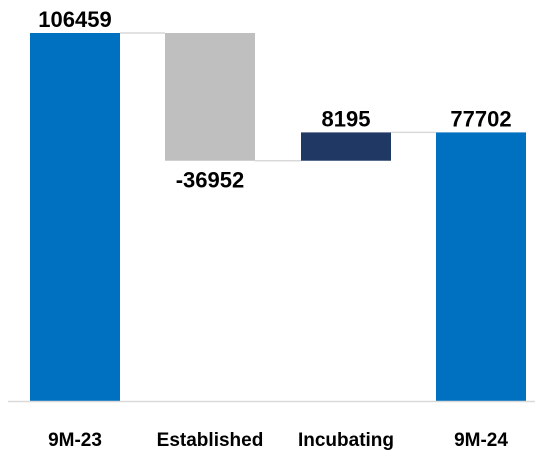  I want to click on data-label: 77702, so click(480, 118).